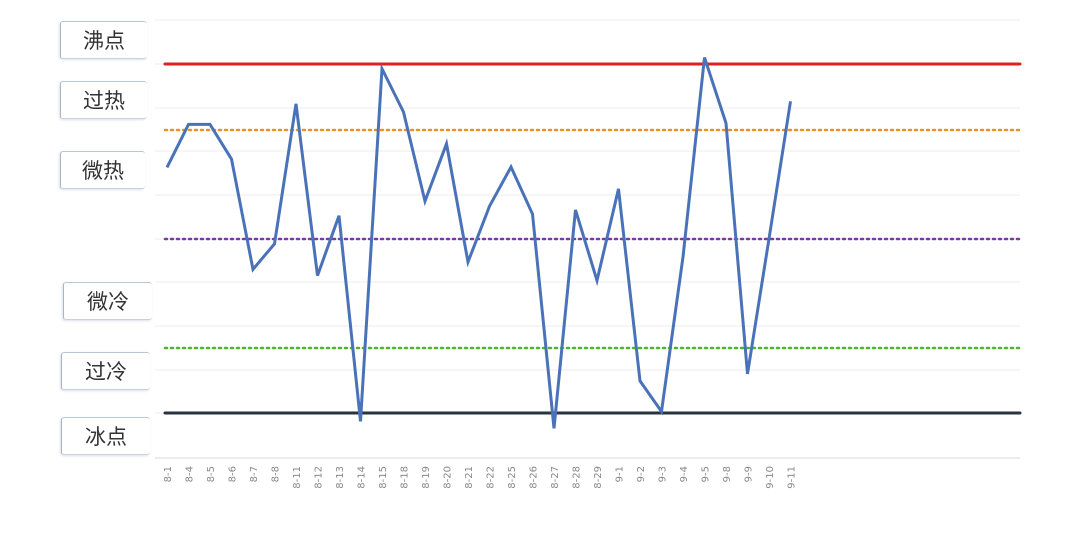  What do you see at coordinates (469, 477) in the screenshot?
I see `x-tick-label: 8-21` at bounding box center [469, 477].